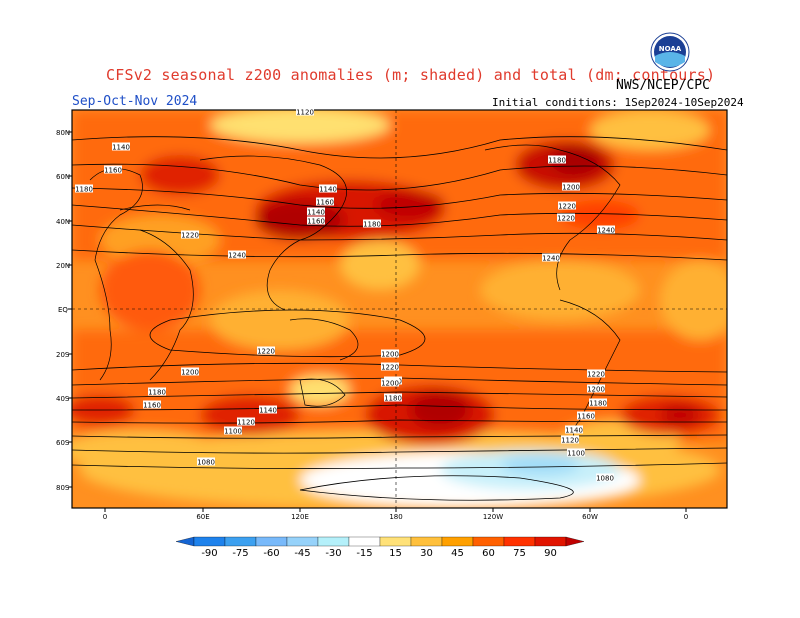 This screenshot has height=618, width=800. I want to click on colorbar-label: 15, so click(395, 553).